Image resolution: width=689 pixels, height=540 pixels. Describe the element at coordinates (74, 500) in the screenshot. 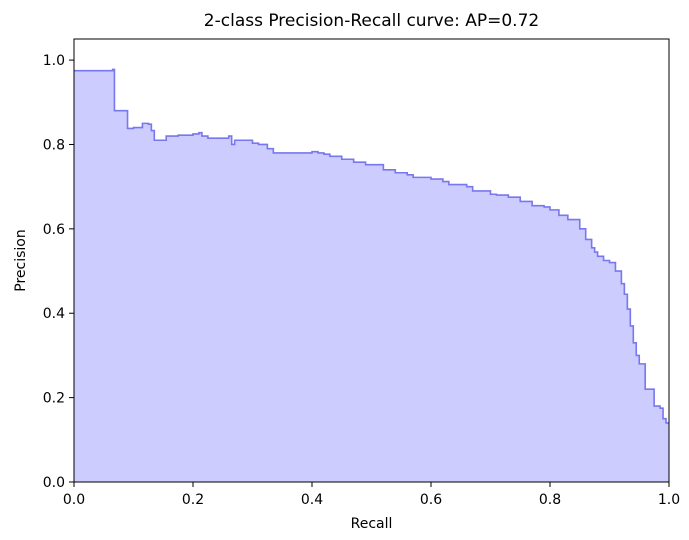

I see `x-tick-label: 0.0` at that location.